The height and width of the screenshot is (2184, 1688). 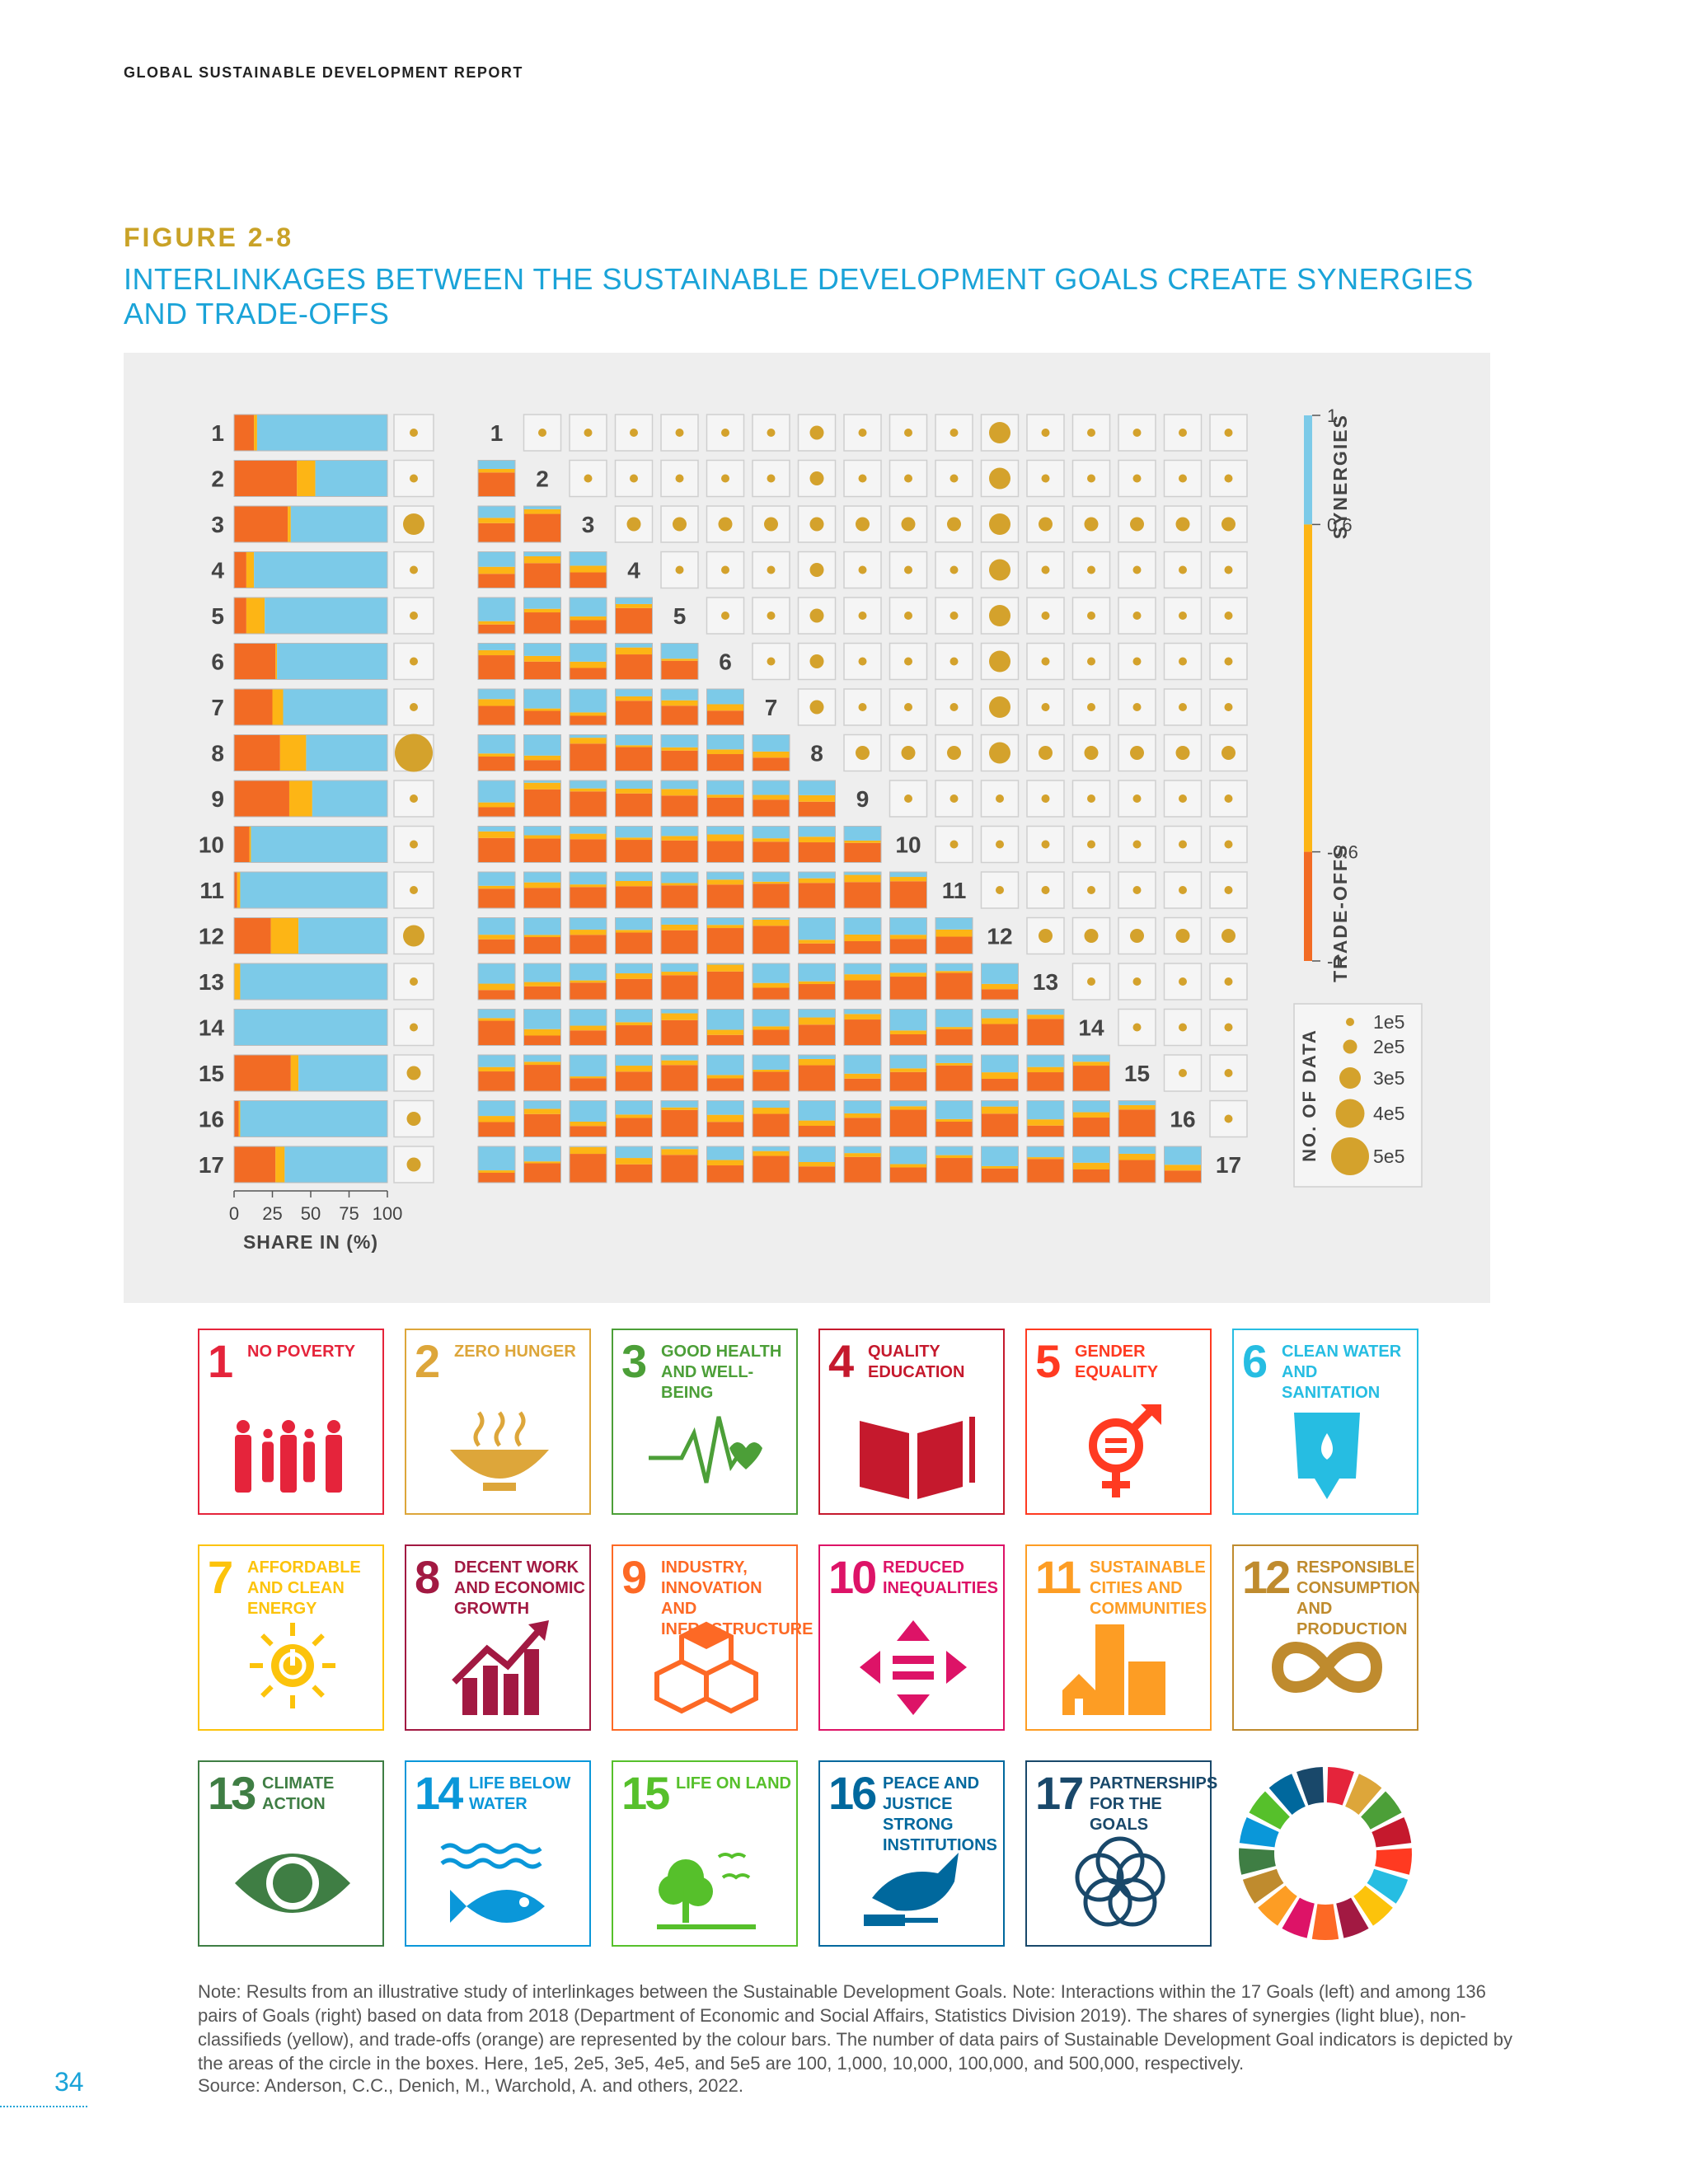 I want to click on sdg-label: SUSTAINABLE CITIES AND COMMUNITIES, so click(x=1149, y=1588).